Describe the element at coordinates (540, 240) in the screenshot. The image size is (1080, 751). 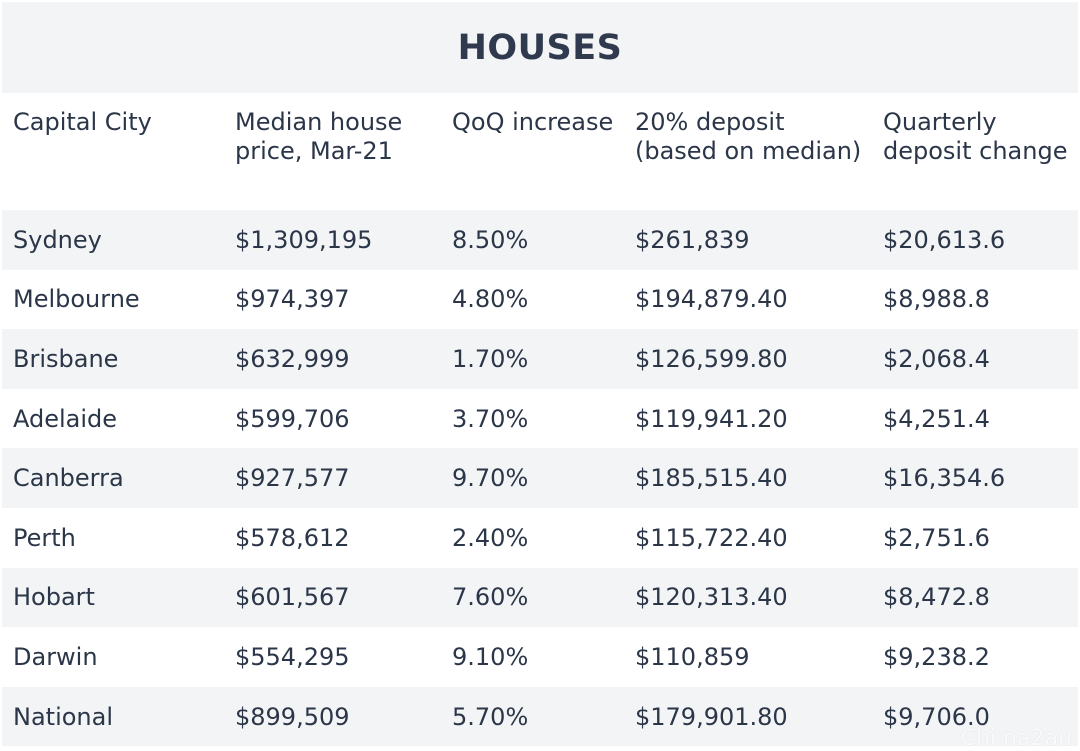
I see `table-row: Sydney $1,309,195 8.50% $261,839 $20,613.6` at that location.